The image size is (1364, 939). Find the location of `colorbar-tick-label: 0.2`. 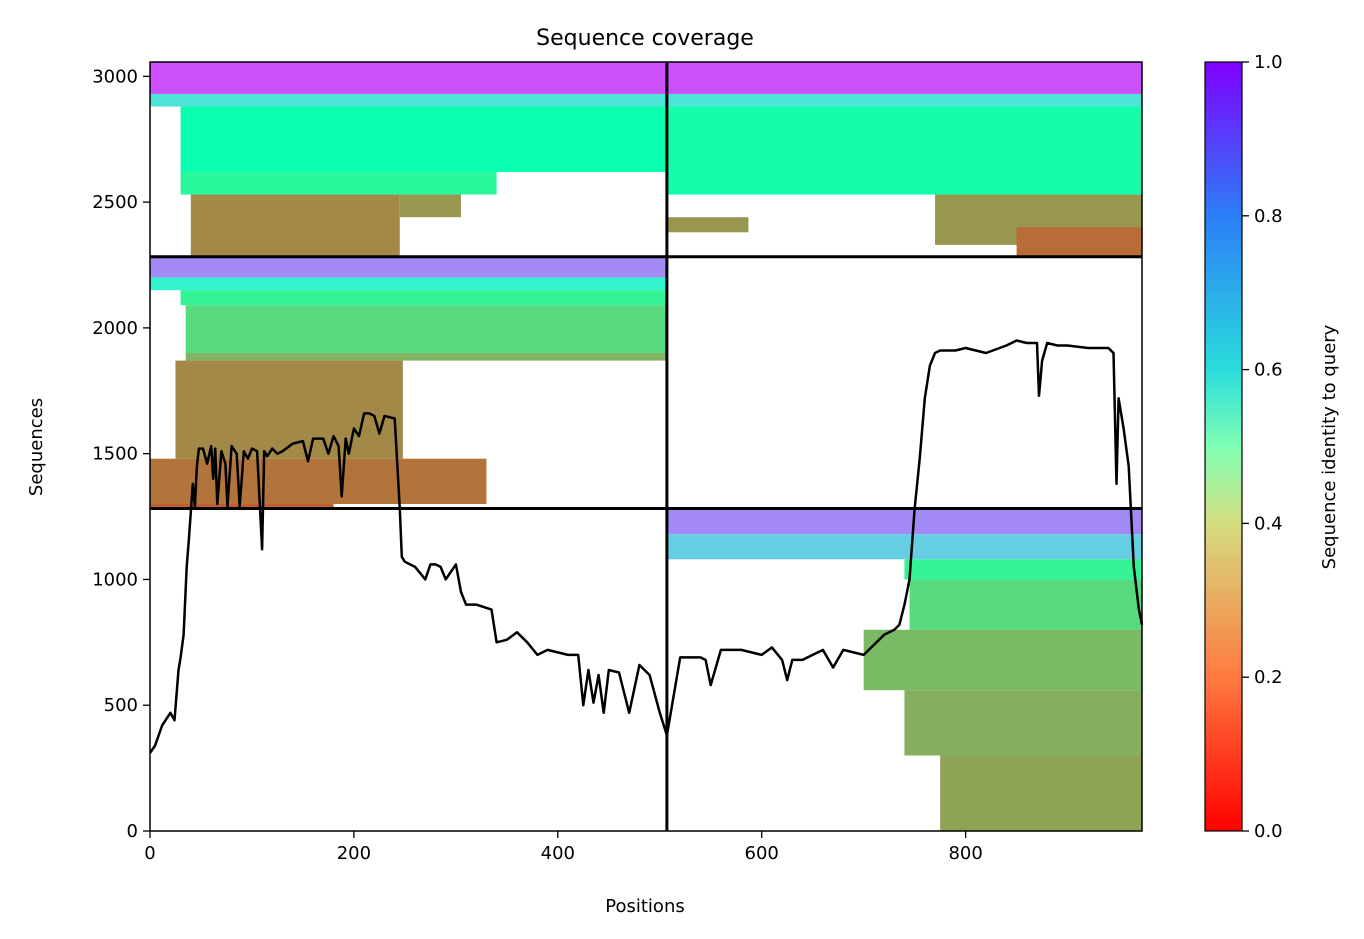

colorbar-tick-label: 0.2 is located at coordinates (1268, 677).